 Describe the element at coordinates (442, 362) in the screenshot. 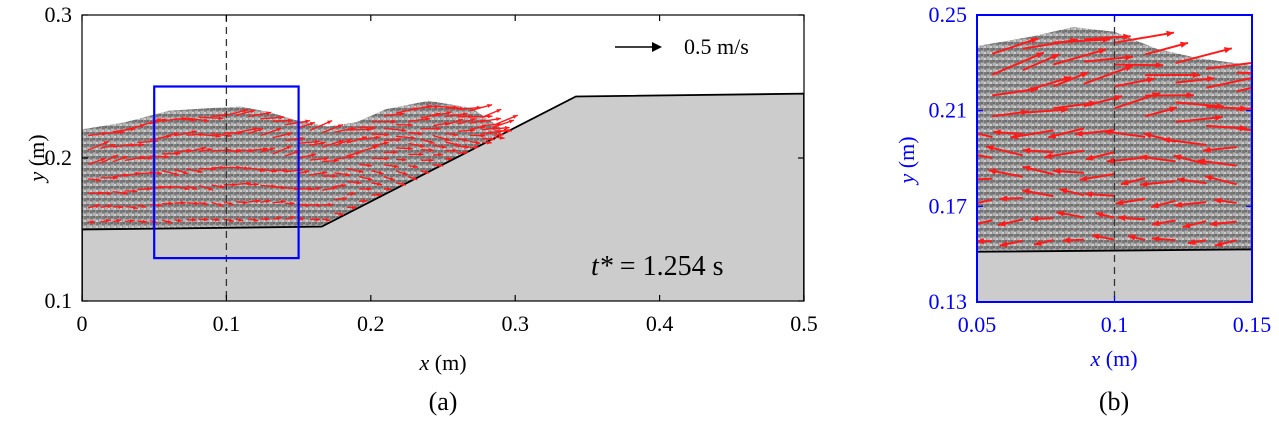

I see `x-axis-label-a: x (m)` at that location.